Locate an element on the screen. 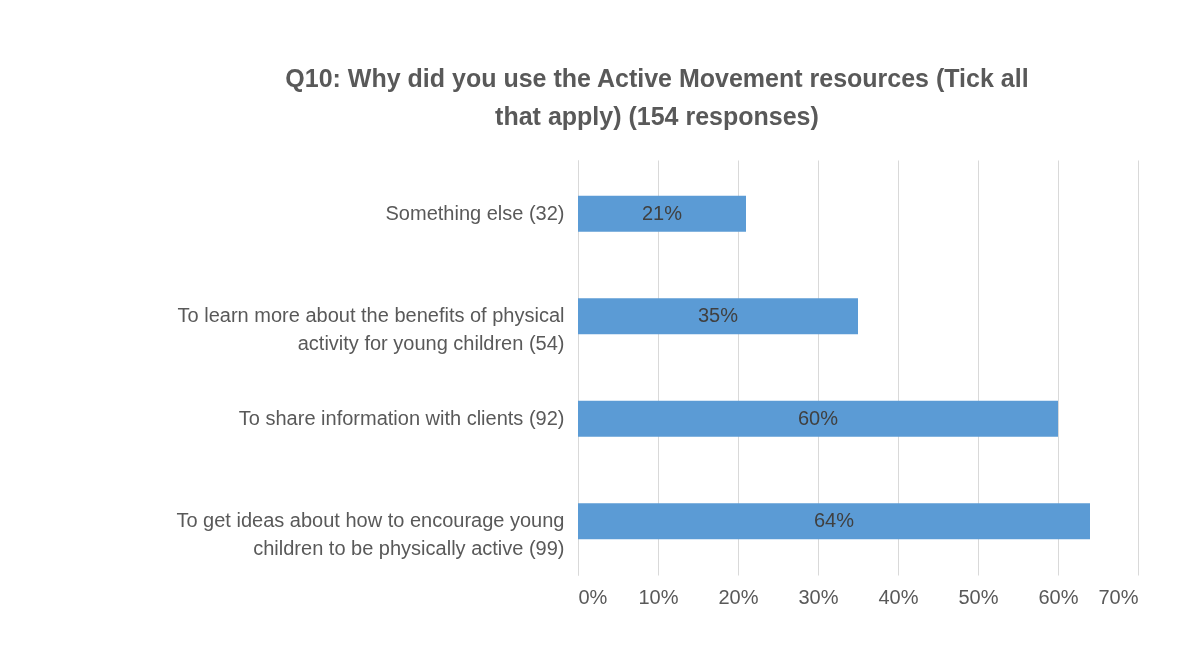 Image resolution: width=1195 pixels, height=663 pixels. y-tick-label: To share information with clients (92) is located at coordinates (401, 417).